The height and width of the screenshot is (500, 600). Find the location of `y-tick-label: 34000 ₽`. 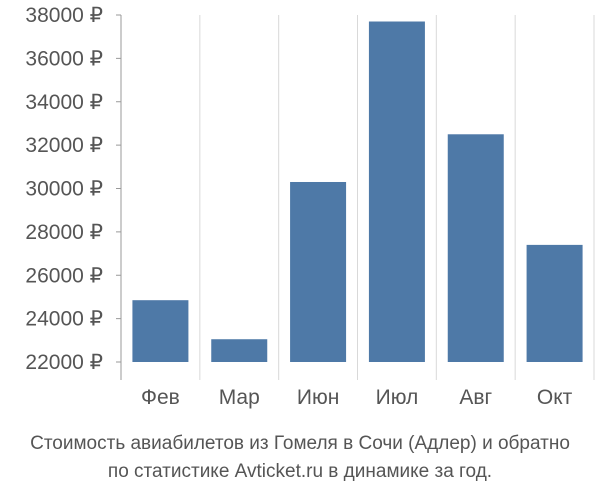

y-tick-label: 34000 ₽ is located at coordinates (64, 102).